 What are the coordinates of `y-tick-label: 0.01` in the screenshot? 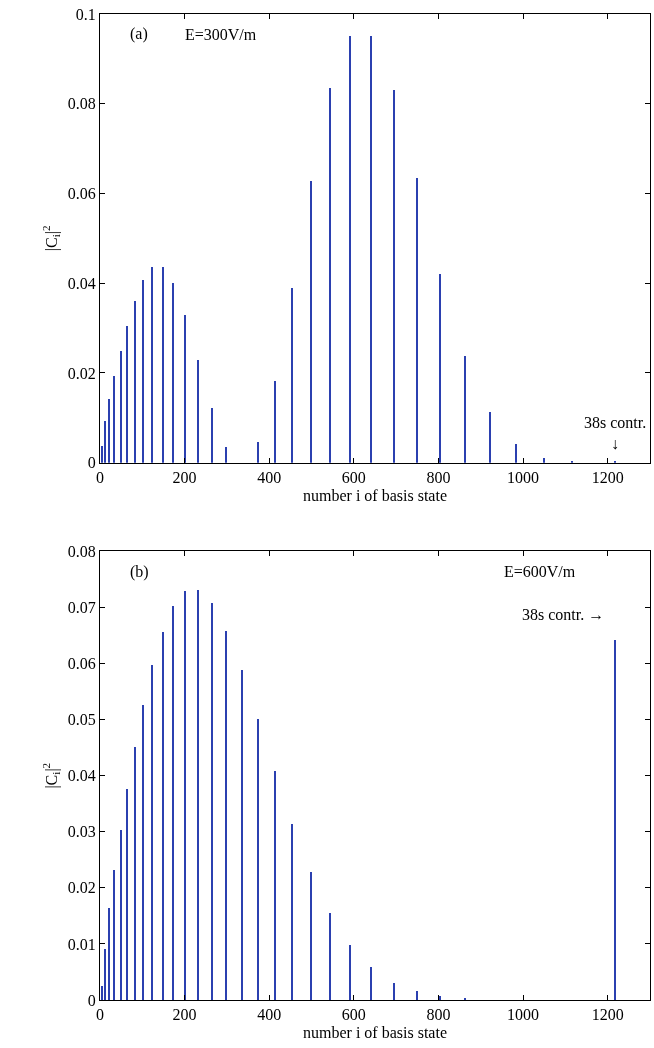 It's located at (81, 944).